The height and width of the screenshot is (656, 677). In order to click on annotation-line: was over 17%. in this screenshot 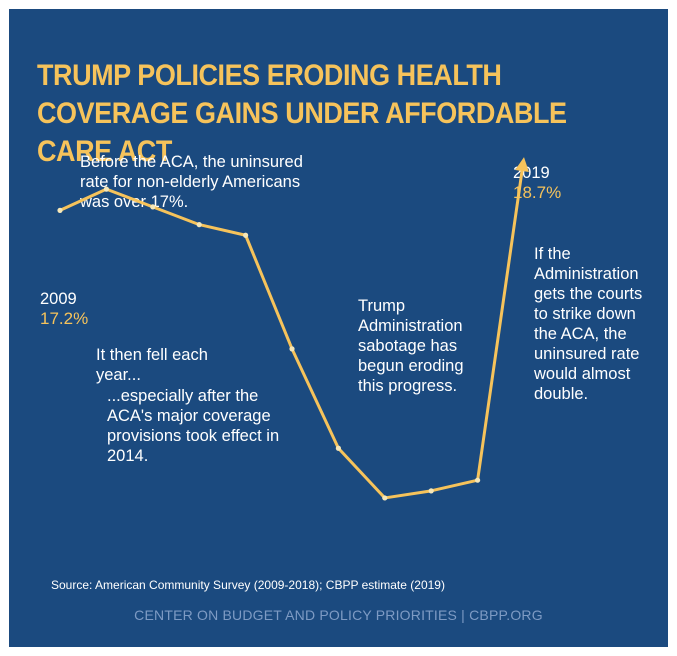, I will do `click(134, 202)`.